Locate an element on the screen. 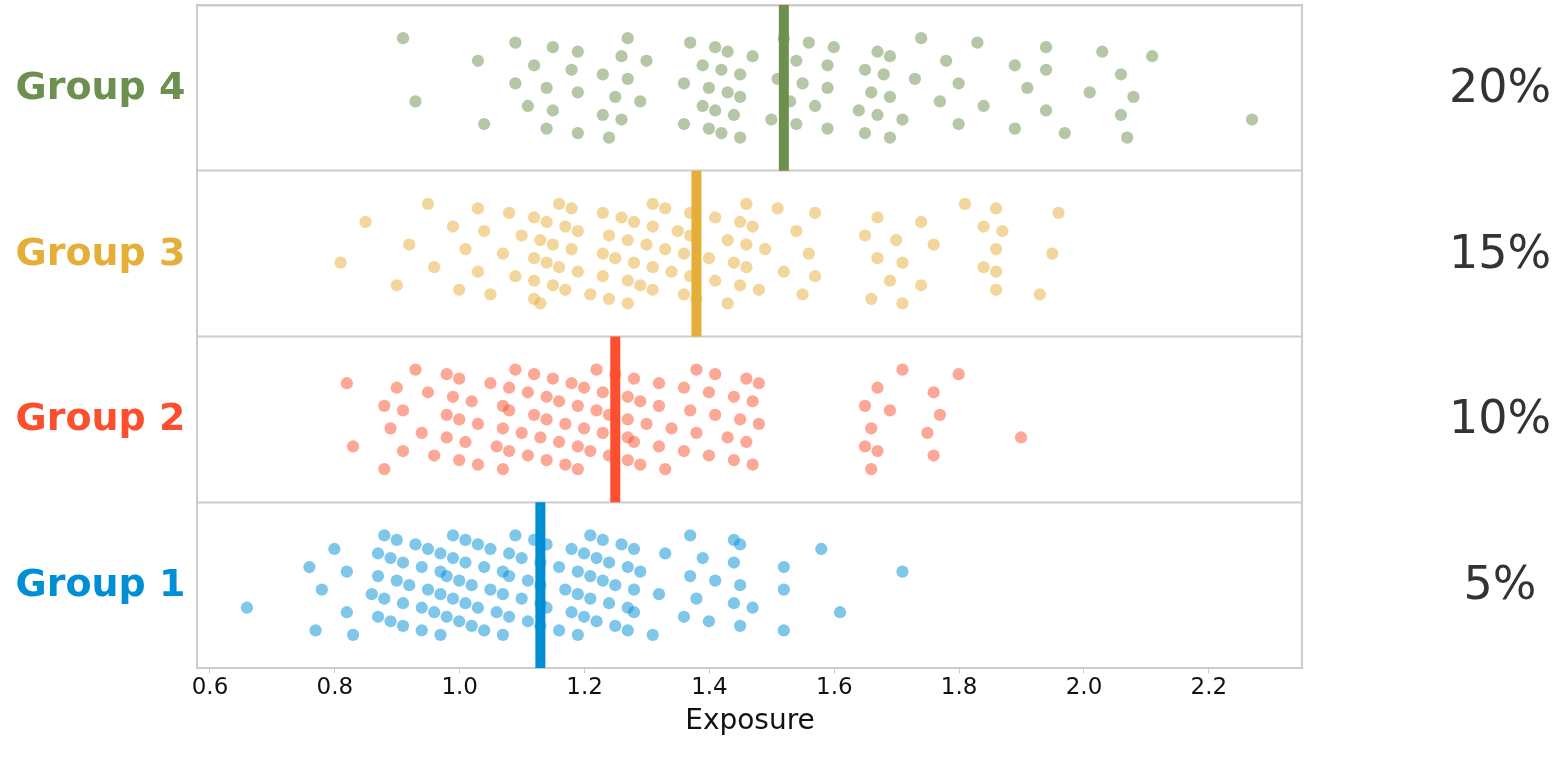  x-tick-label: 1.4 is located at coordinates (709, 685).